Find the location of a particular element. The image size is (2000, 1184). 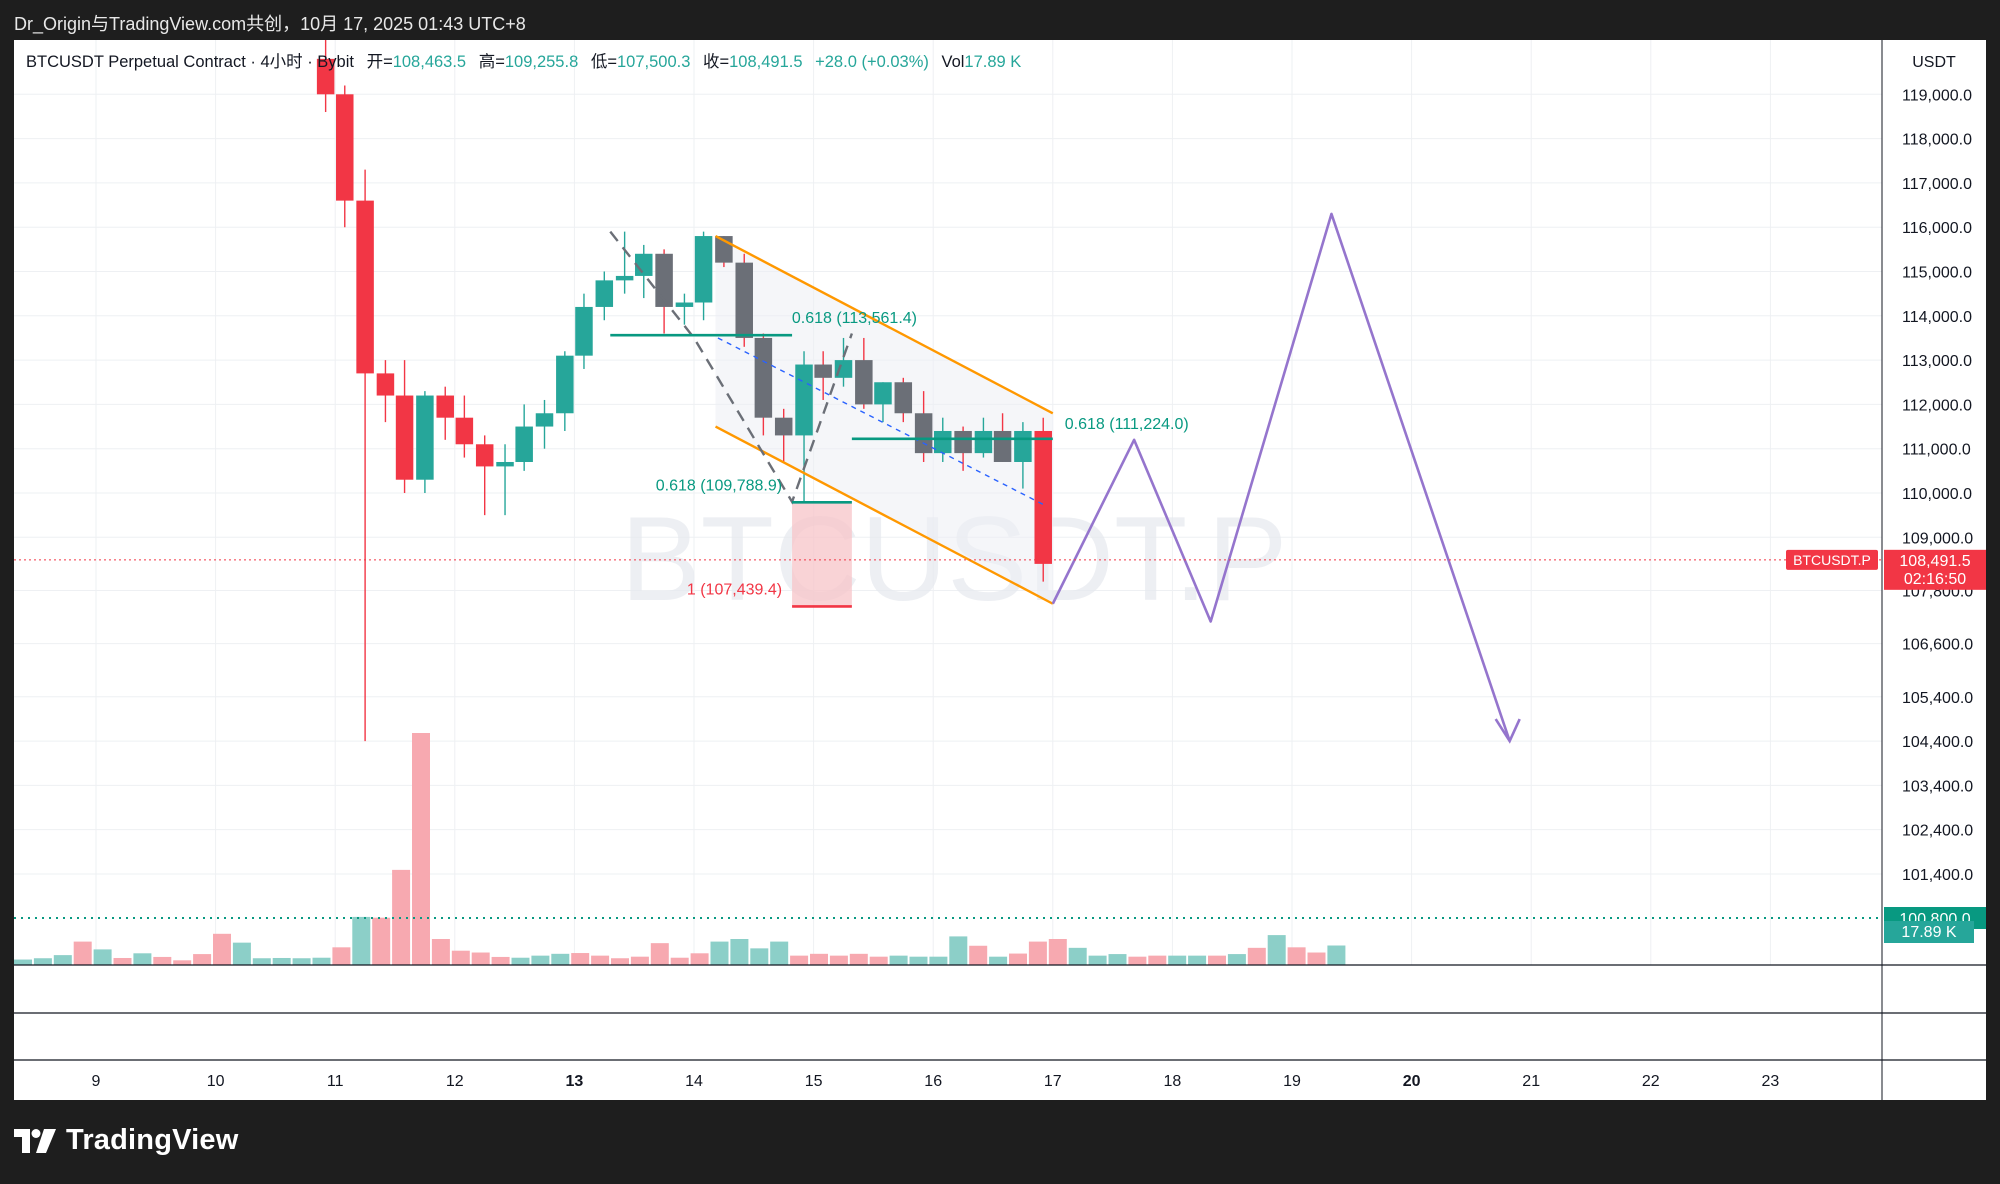

time-tick-label: 10 is located at coordinates (216, 1081).